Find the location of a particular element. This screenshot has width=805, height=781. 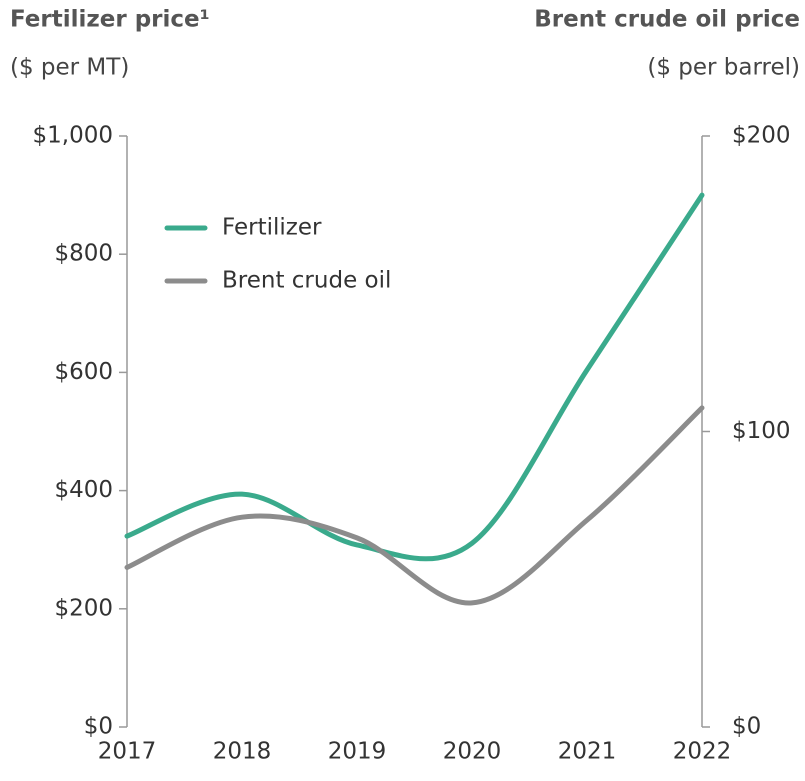

y-tick-label: $600 is located at coordinates (83, 372).